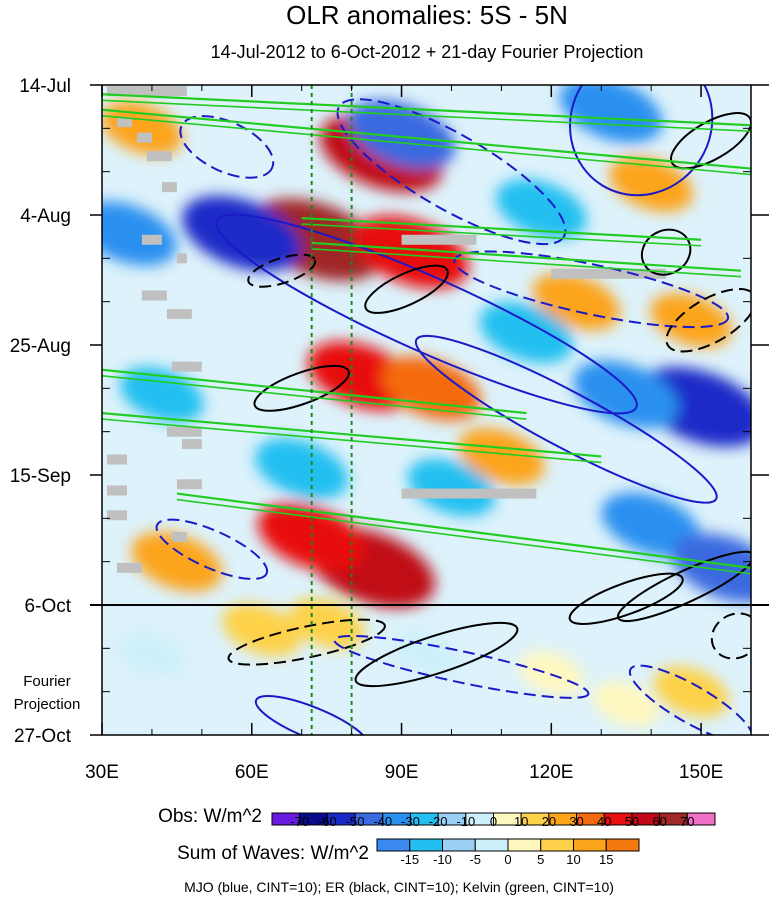 This screenshot has width=770, height=899. Describe the element at coordinates (327, 821) in the screenshot. I see `obs-colorbar-label-1: -60` at that location.